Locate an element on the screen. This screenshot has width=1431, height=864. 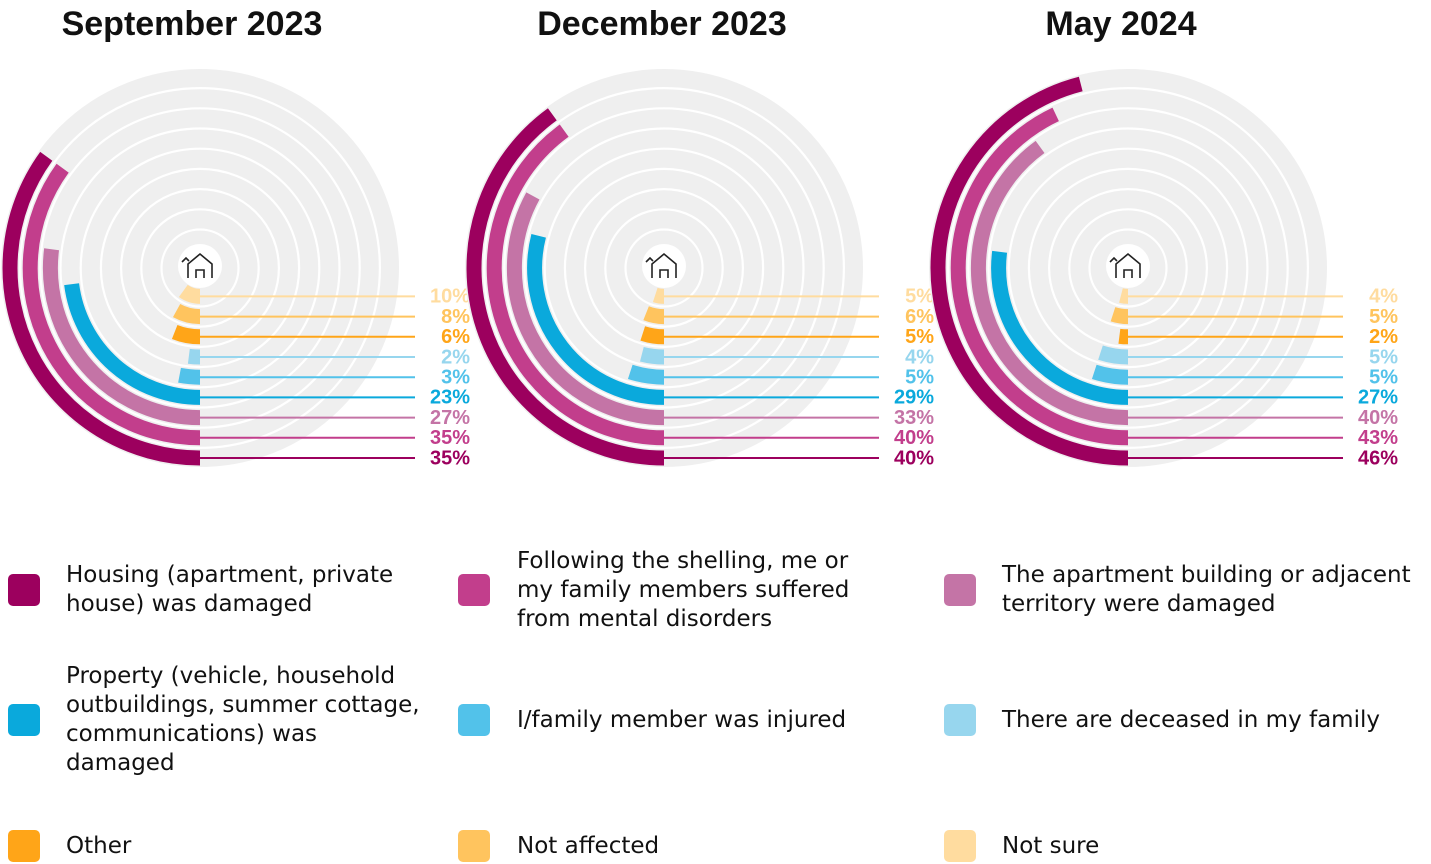
chart-title: May 2024 is located at coordinates (1120, 24).